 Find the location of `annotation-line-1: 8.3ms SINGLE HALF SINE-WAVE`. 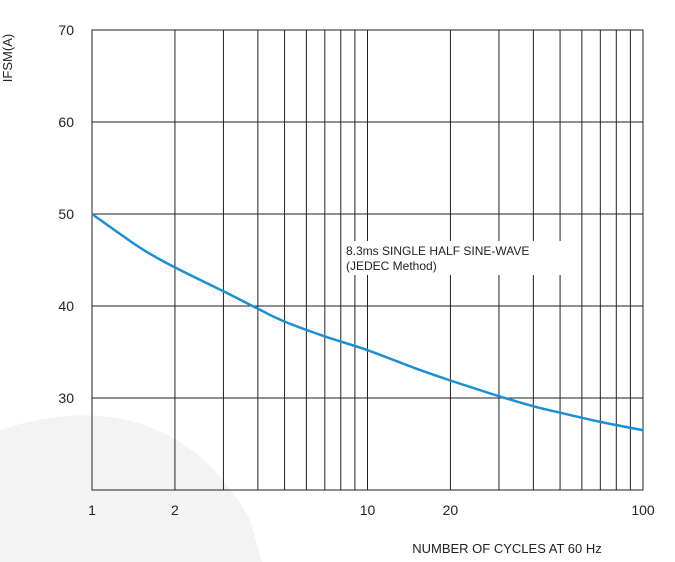

annotation-line-1: 8.3ms SINGLE HALF SINE-WAVE is located at coordinates (437, 251).